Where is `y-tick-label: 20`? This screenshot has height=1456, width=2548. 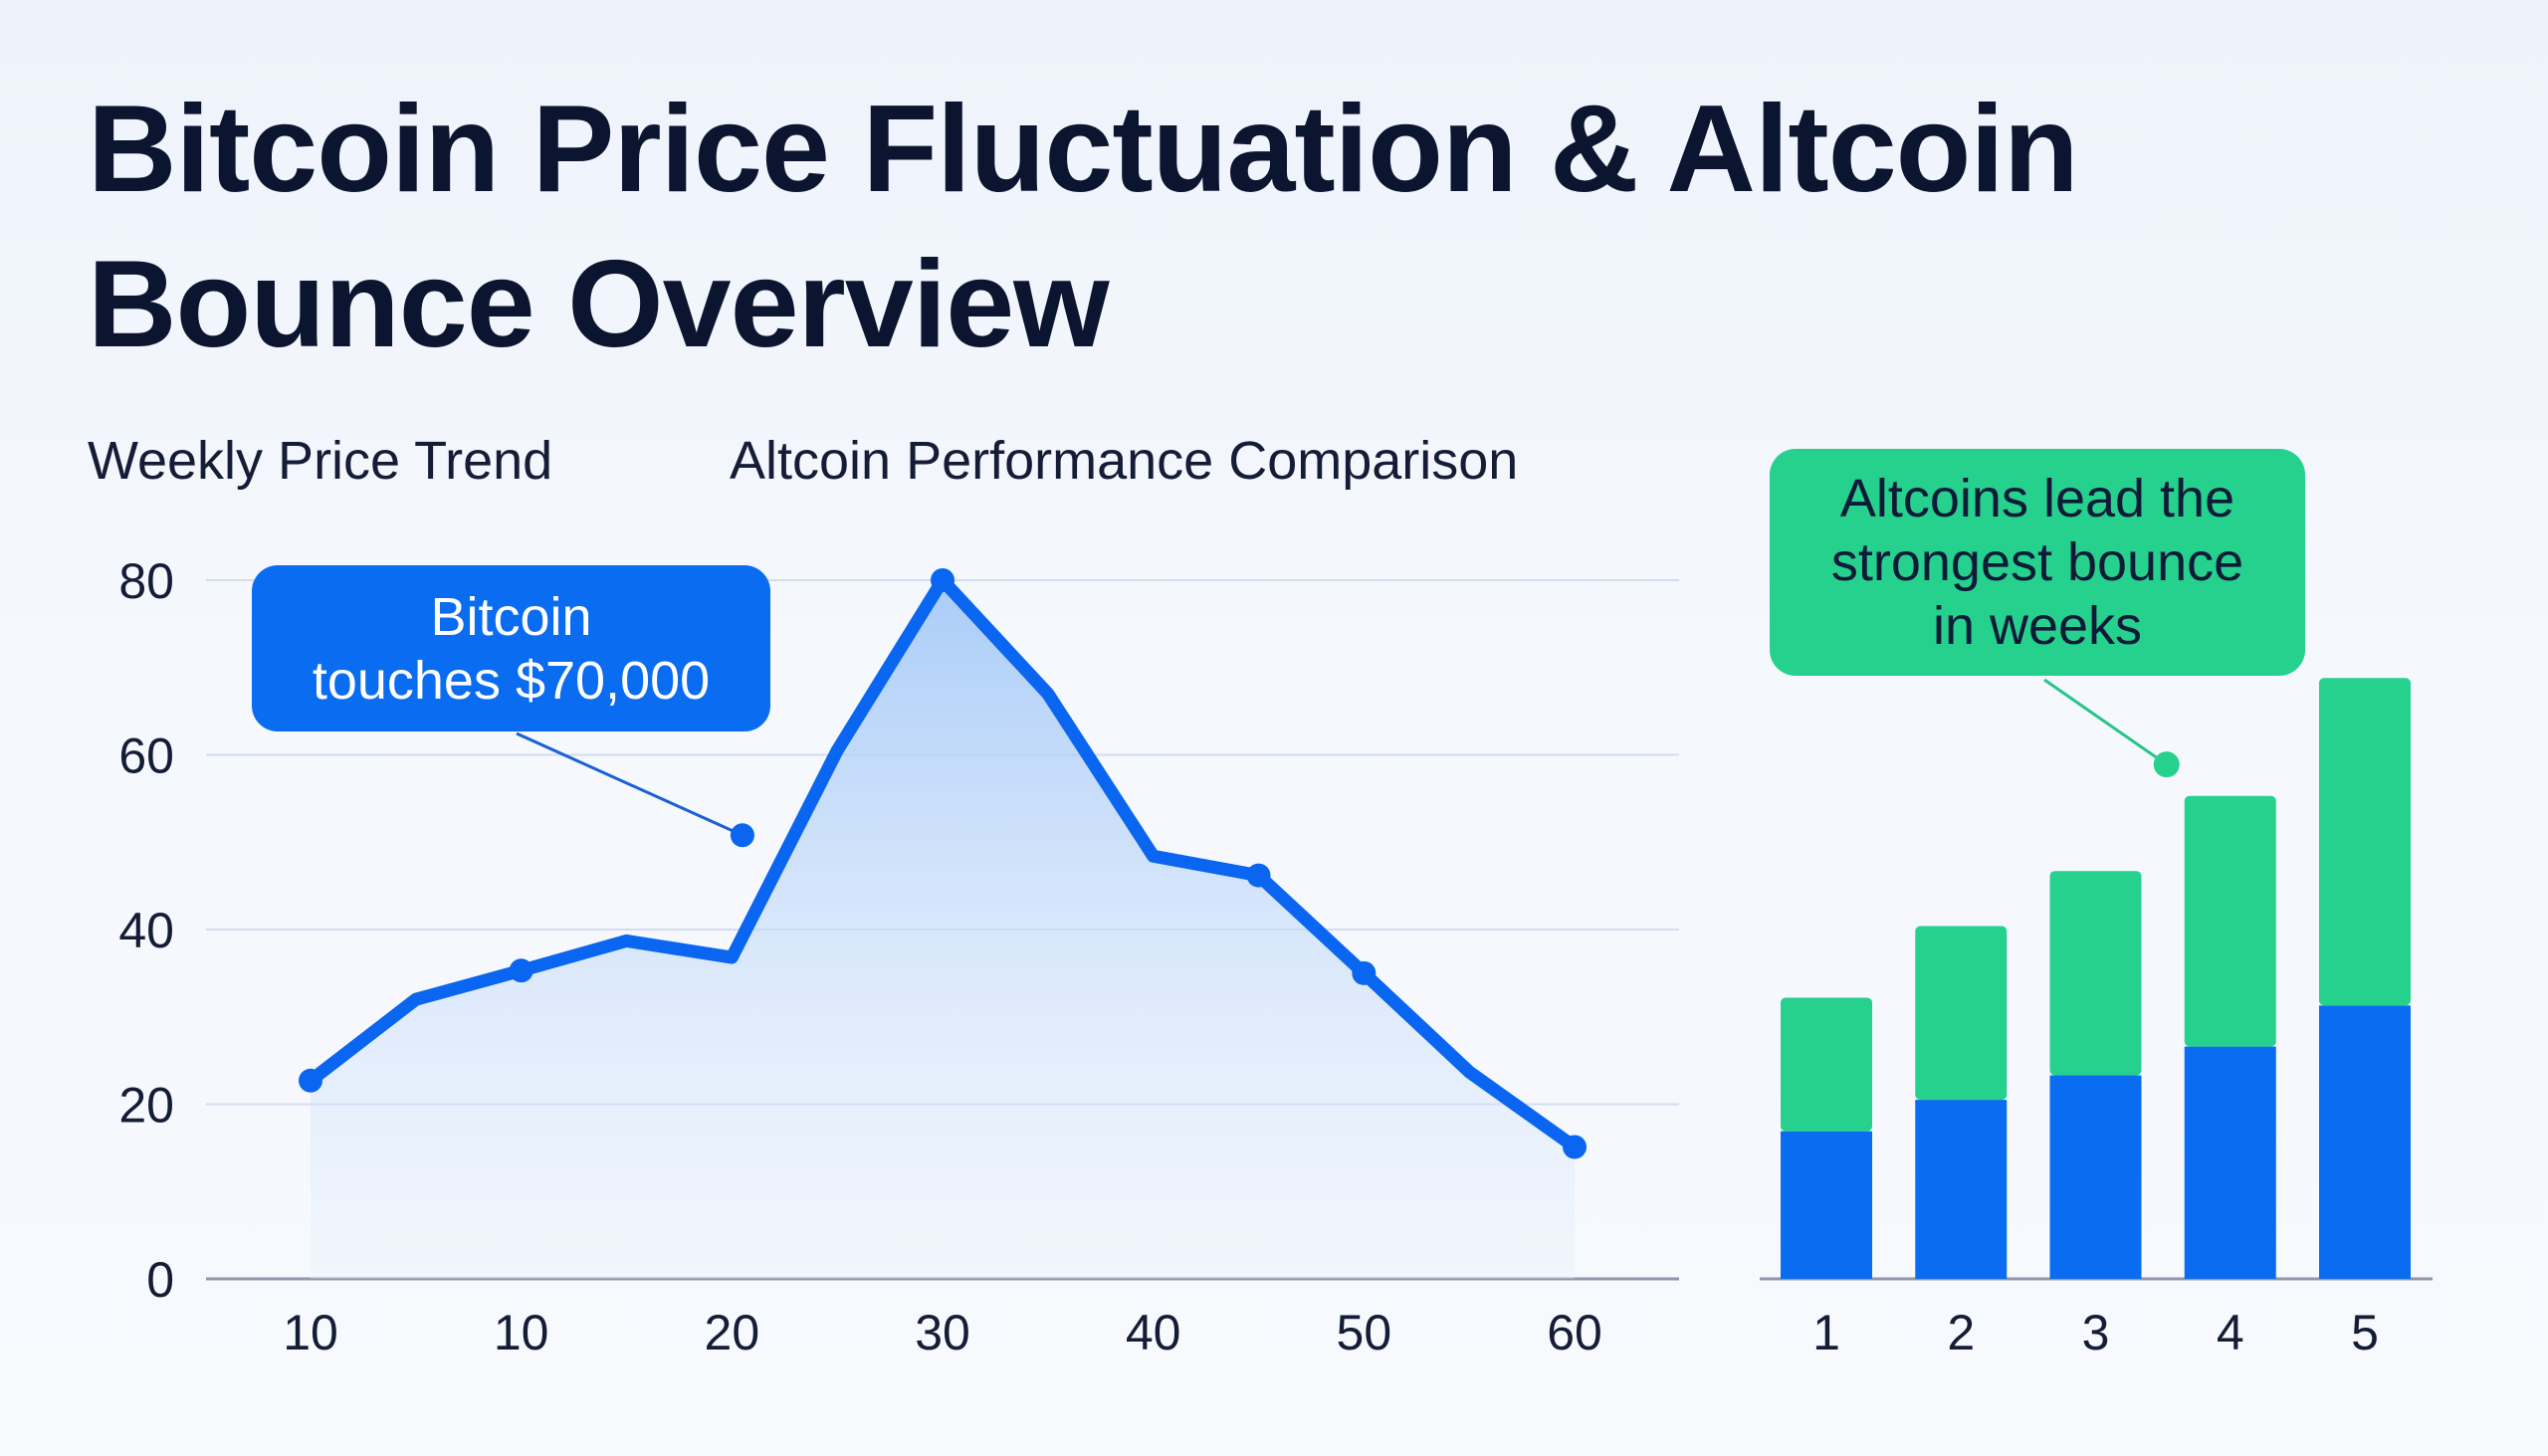
y-tick-label: 20 is located at coordinates (146, 1106).